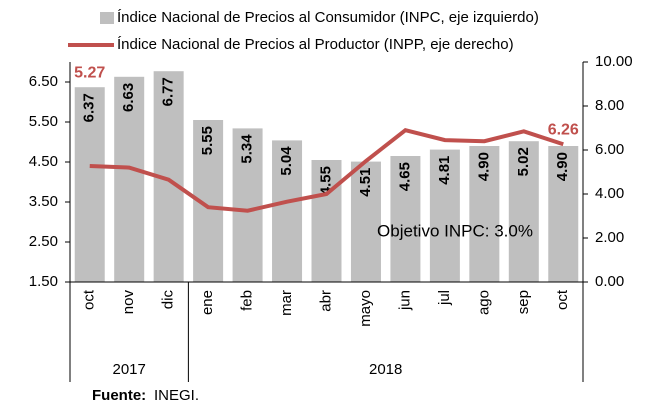 The height and width of the screenshot is (406, 660). I want to click on y2-tick-label: 0.00, so click(609, 281).